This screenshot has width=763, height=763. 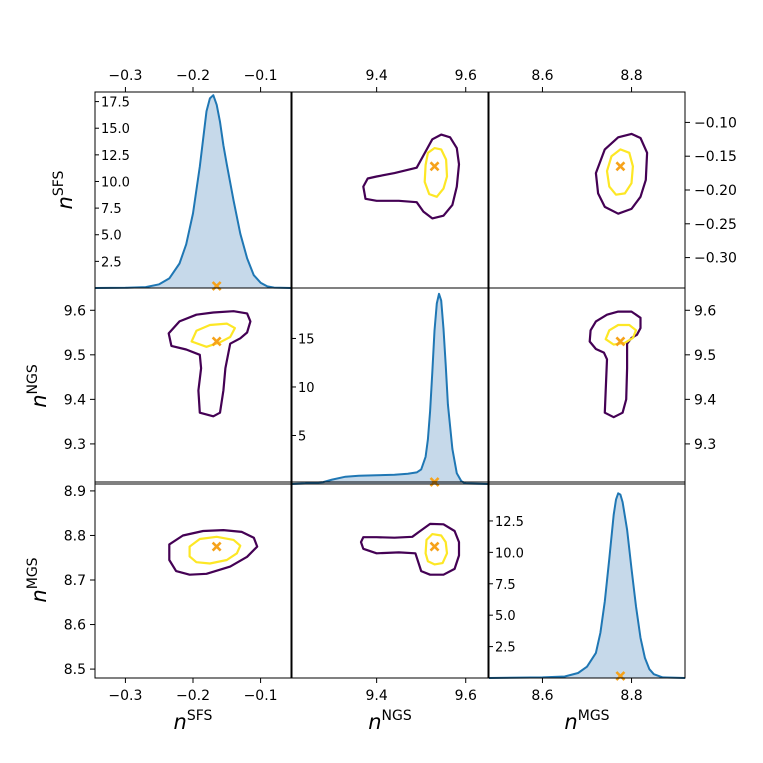 What do you see at coordinates (115, 103) in the screenshot?
I see `density-tick-label: 17.5` at bounding box center [115, 103].